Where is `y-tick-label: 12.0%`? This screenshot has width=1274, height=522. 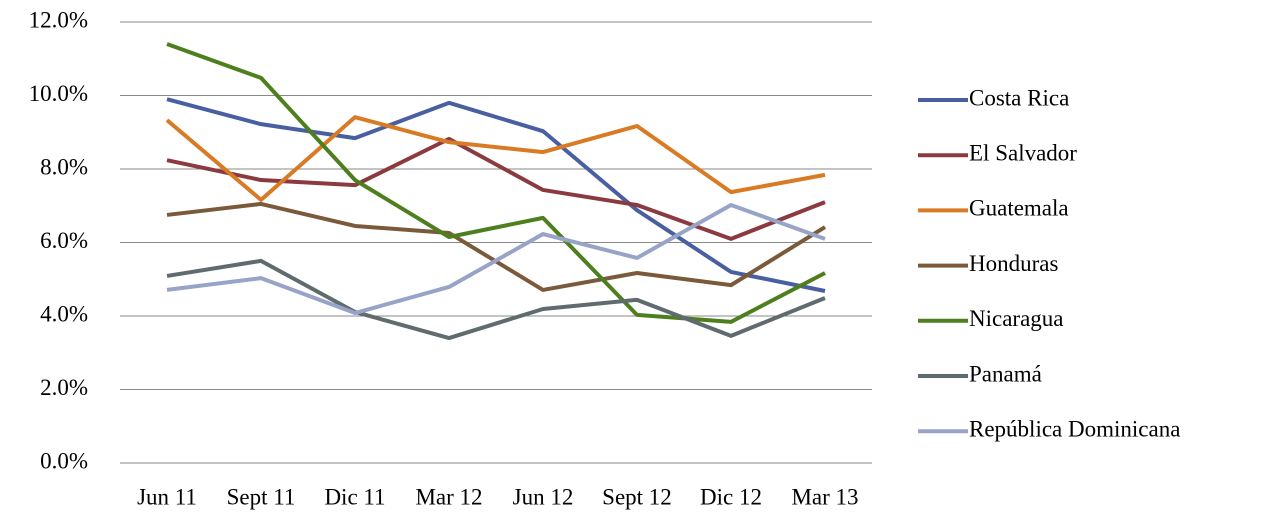
y-tick-label: 12.0% is located at coordinates (58, 19).